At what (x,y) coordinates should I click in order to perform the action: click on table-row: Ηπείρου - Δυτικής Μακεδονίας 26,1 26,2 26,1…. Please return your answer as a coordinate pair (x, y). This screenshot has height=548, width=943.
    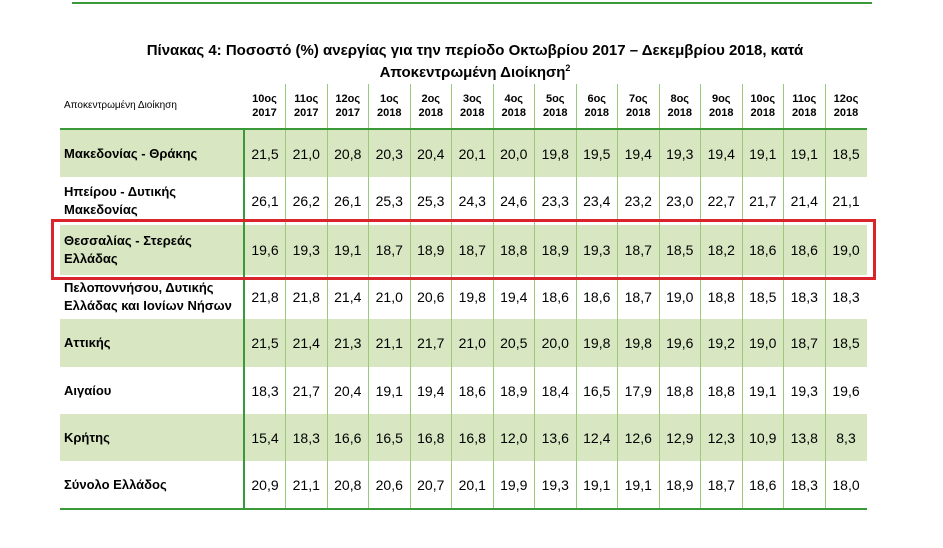
    Looking at the image, I should click on (463, 201).